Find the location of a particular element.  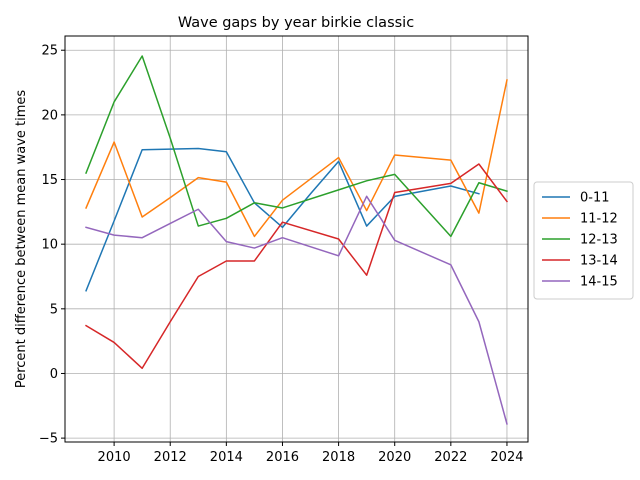

x-tick-label: 2014 is located at coordinates (226, 457).